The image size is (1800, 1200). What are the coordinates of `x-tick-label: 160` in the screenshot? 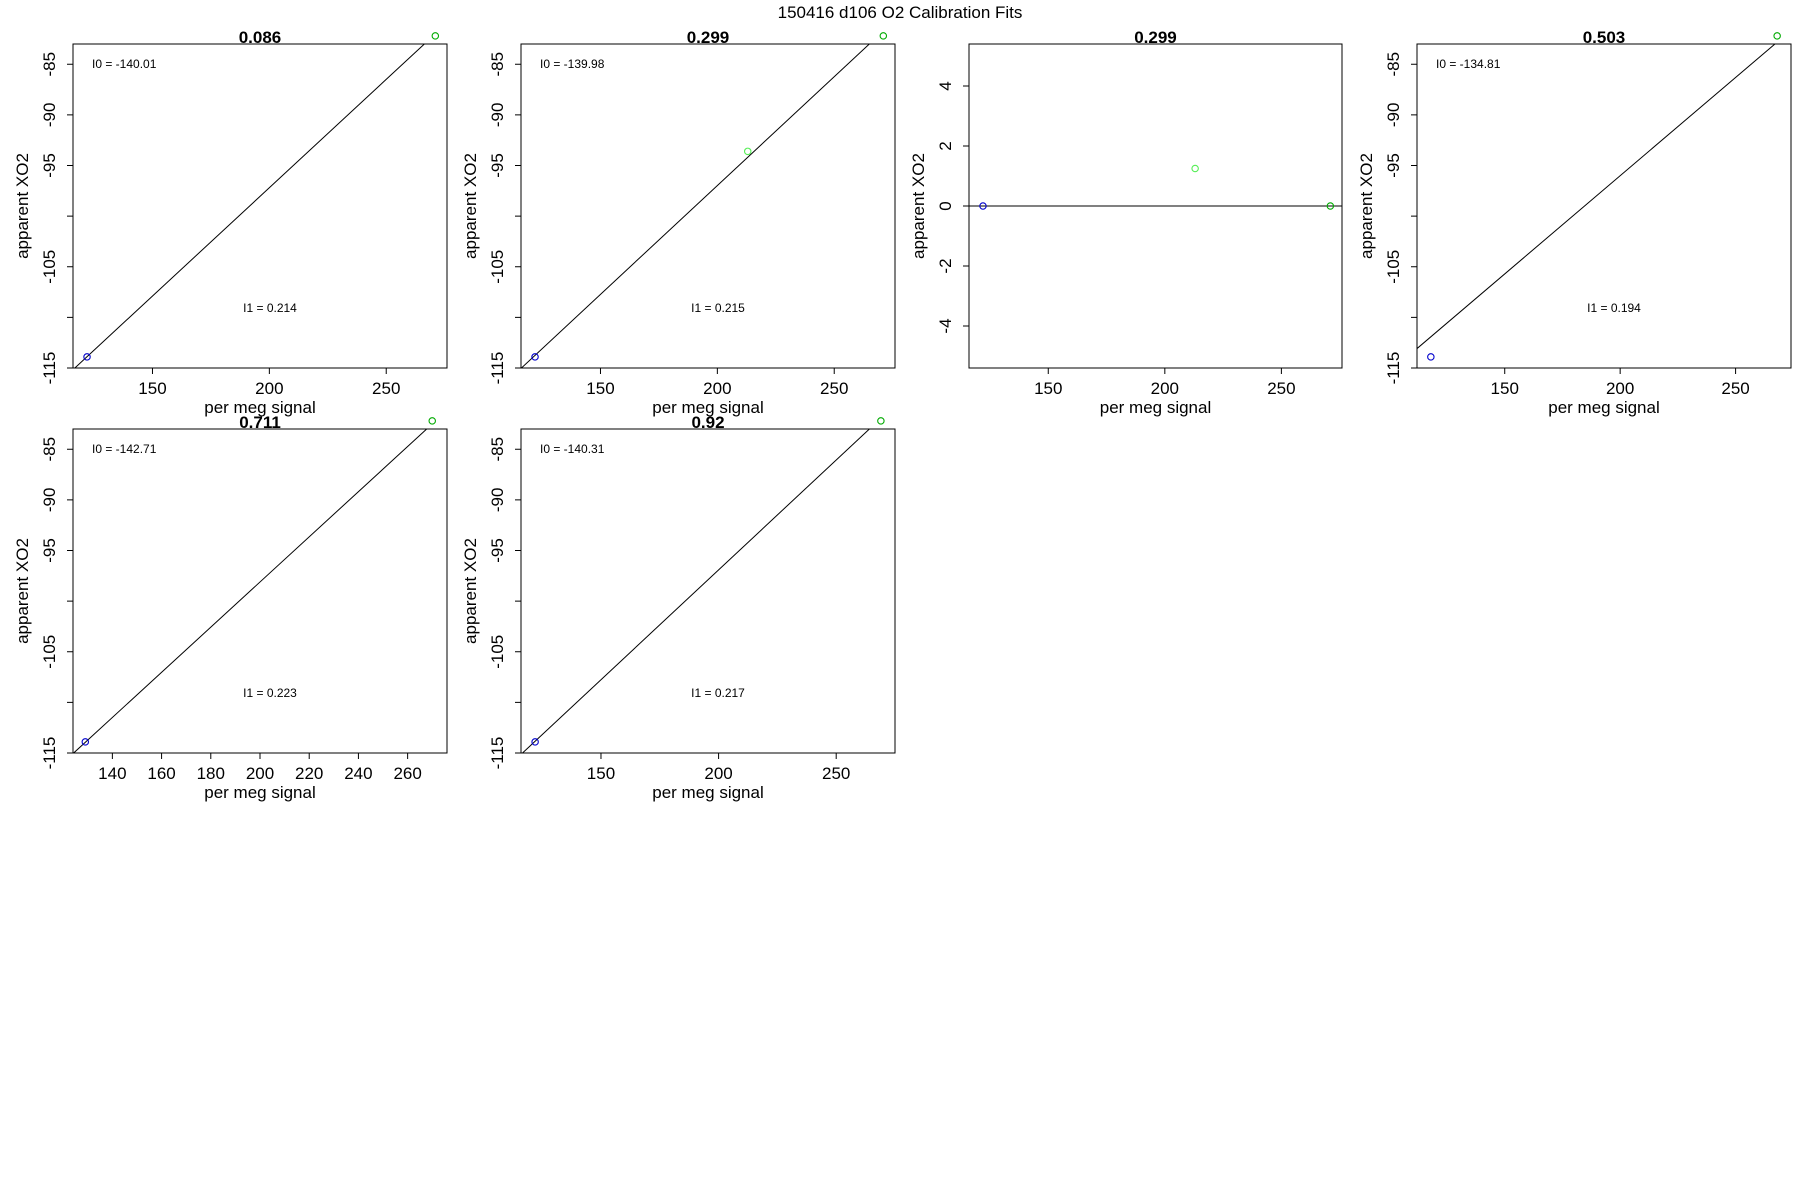 It's located at (161, 773).